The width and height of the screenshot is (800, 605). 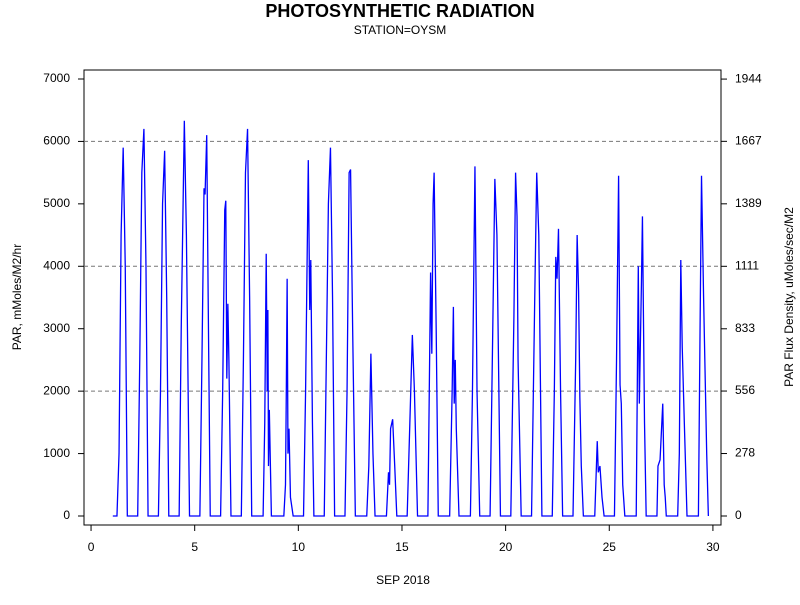 What do you see at coordinates (56, 203) in the screenshot?
I see `y-tick-label: 5000` at bounding box center [56, 203].